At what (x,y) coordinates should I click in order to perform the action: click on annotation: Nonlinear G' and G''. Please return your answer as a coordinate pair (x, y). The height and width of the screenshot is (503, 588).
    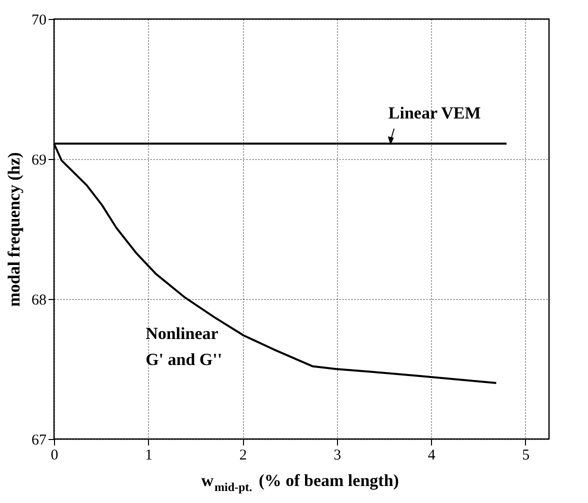
    Looking at the image, I should click on (184, 346).